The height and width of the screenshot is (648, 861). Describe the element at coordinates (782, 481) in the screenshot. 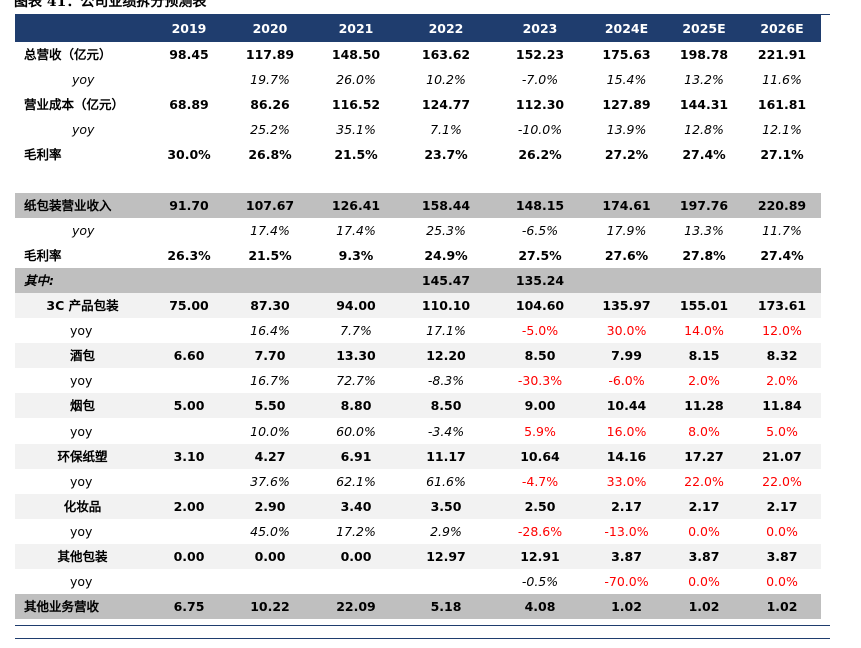

I see `table-cell: 22.0%` at that location.